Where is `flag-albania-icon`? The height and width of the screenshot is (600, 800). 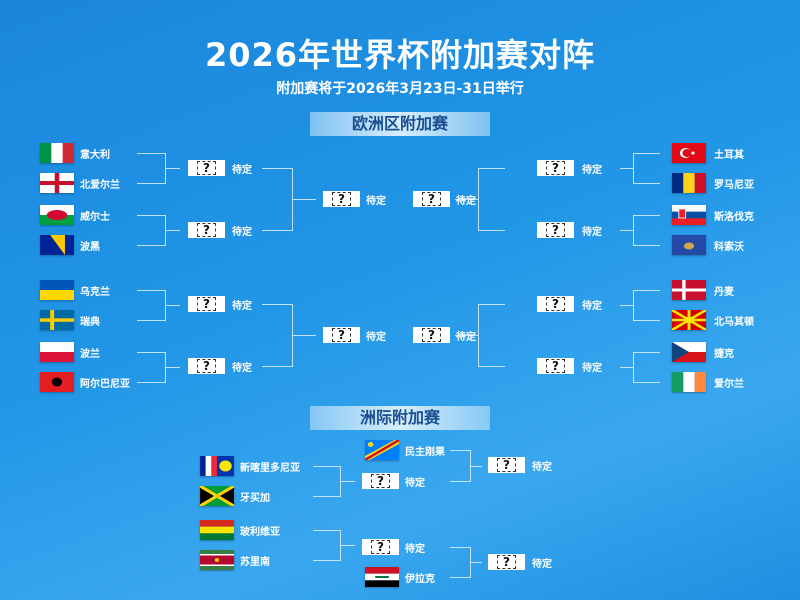 flag-albania-icon is located at coordinates (57, 382).